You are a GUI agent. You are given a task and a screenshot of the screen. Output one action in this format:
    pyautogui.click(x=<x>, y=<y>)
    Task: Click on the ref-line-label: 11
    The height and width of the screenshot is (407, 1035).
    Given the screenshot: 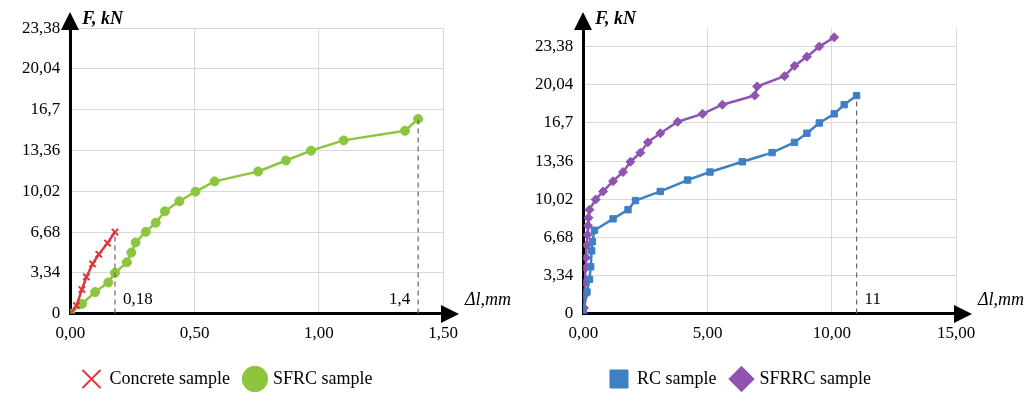 What is the action you would take?
    pyautogui.click(x=872, y=298)
    